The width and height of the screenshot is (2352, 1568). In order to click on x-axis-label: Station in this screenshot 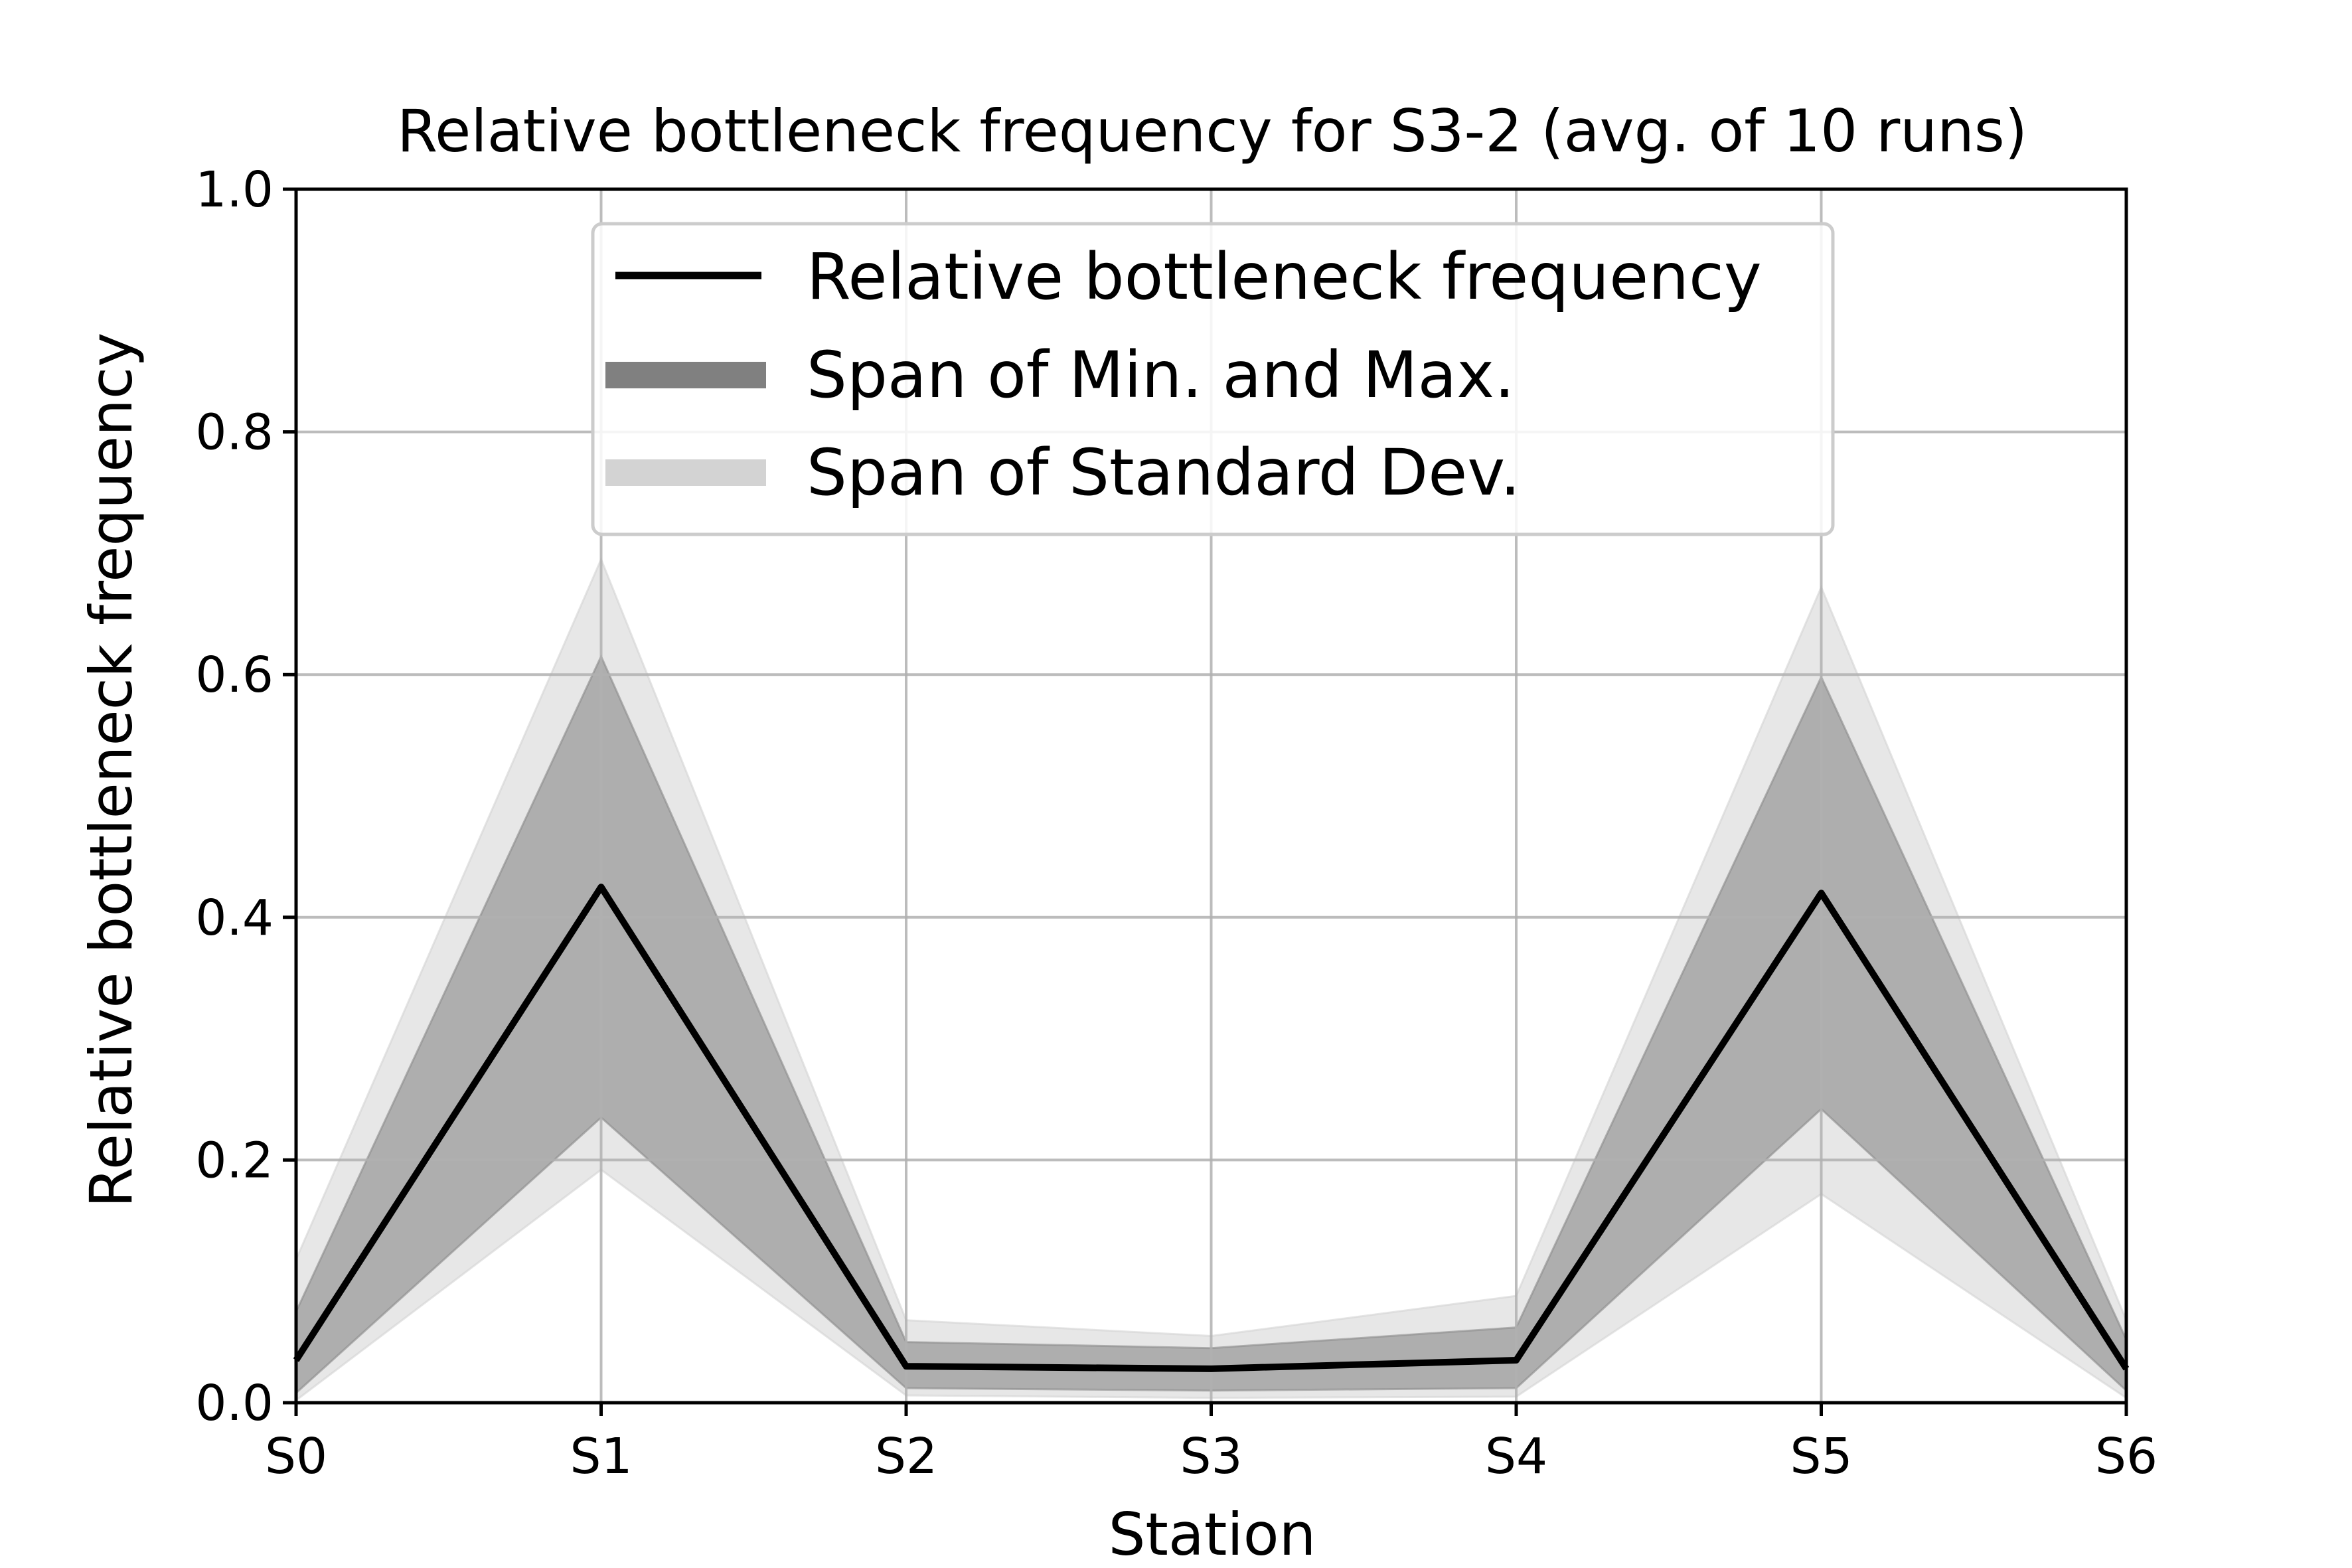, I will do `click(1213, 1534)`.